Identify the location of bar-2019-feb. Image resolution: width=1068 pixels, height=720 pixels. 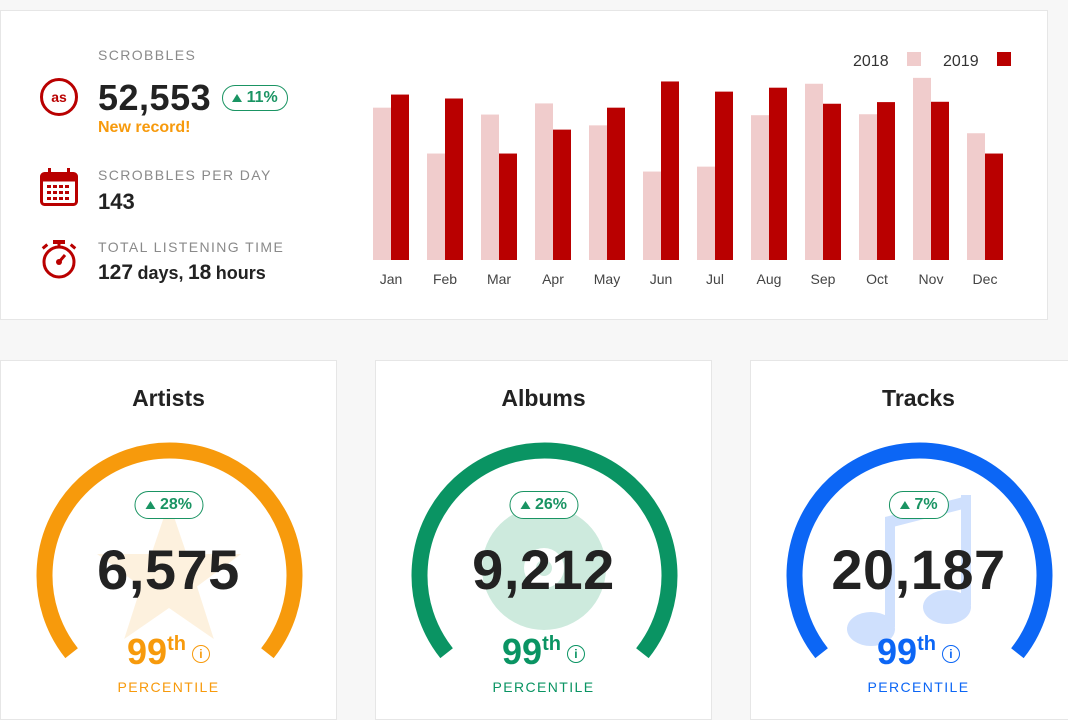
(454, 179).